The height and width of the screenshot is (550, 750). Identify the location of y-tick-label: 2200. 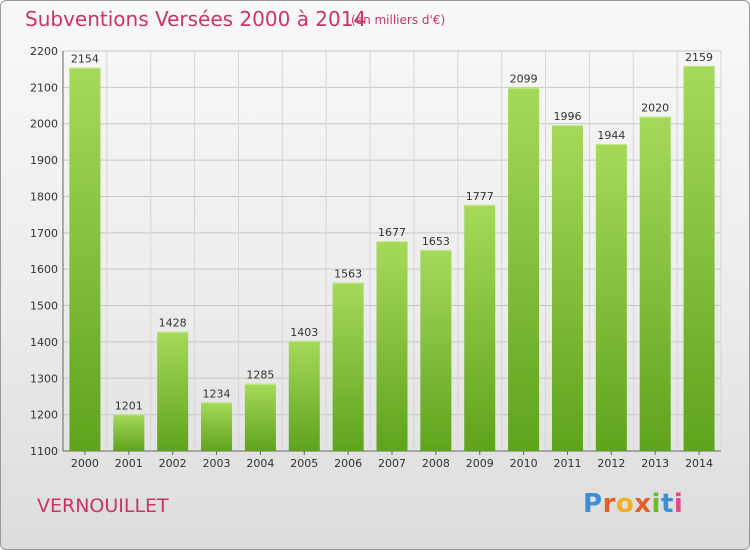
(44, 51).